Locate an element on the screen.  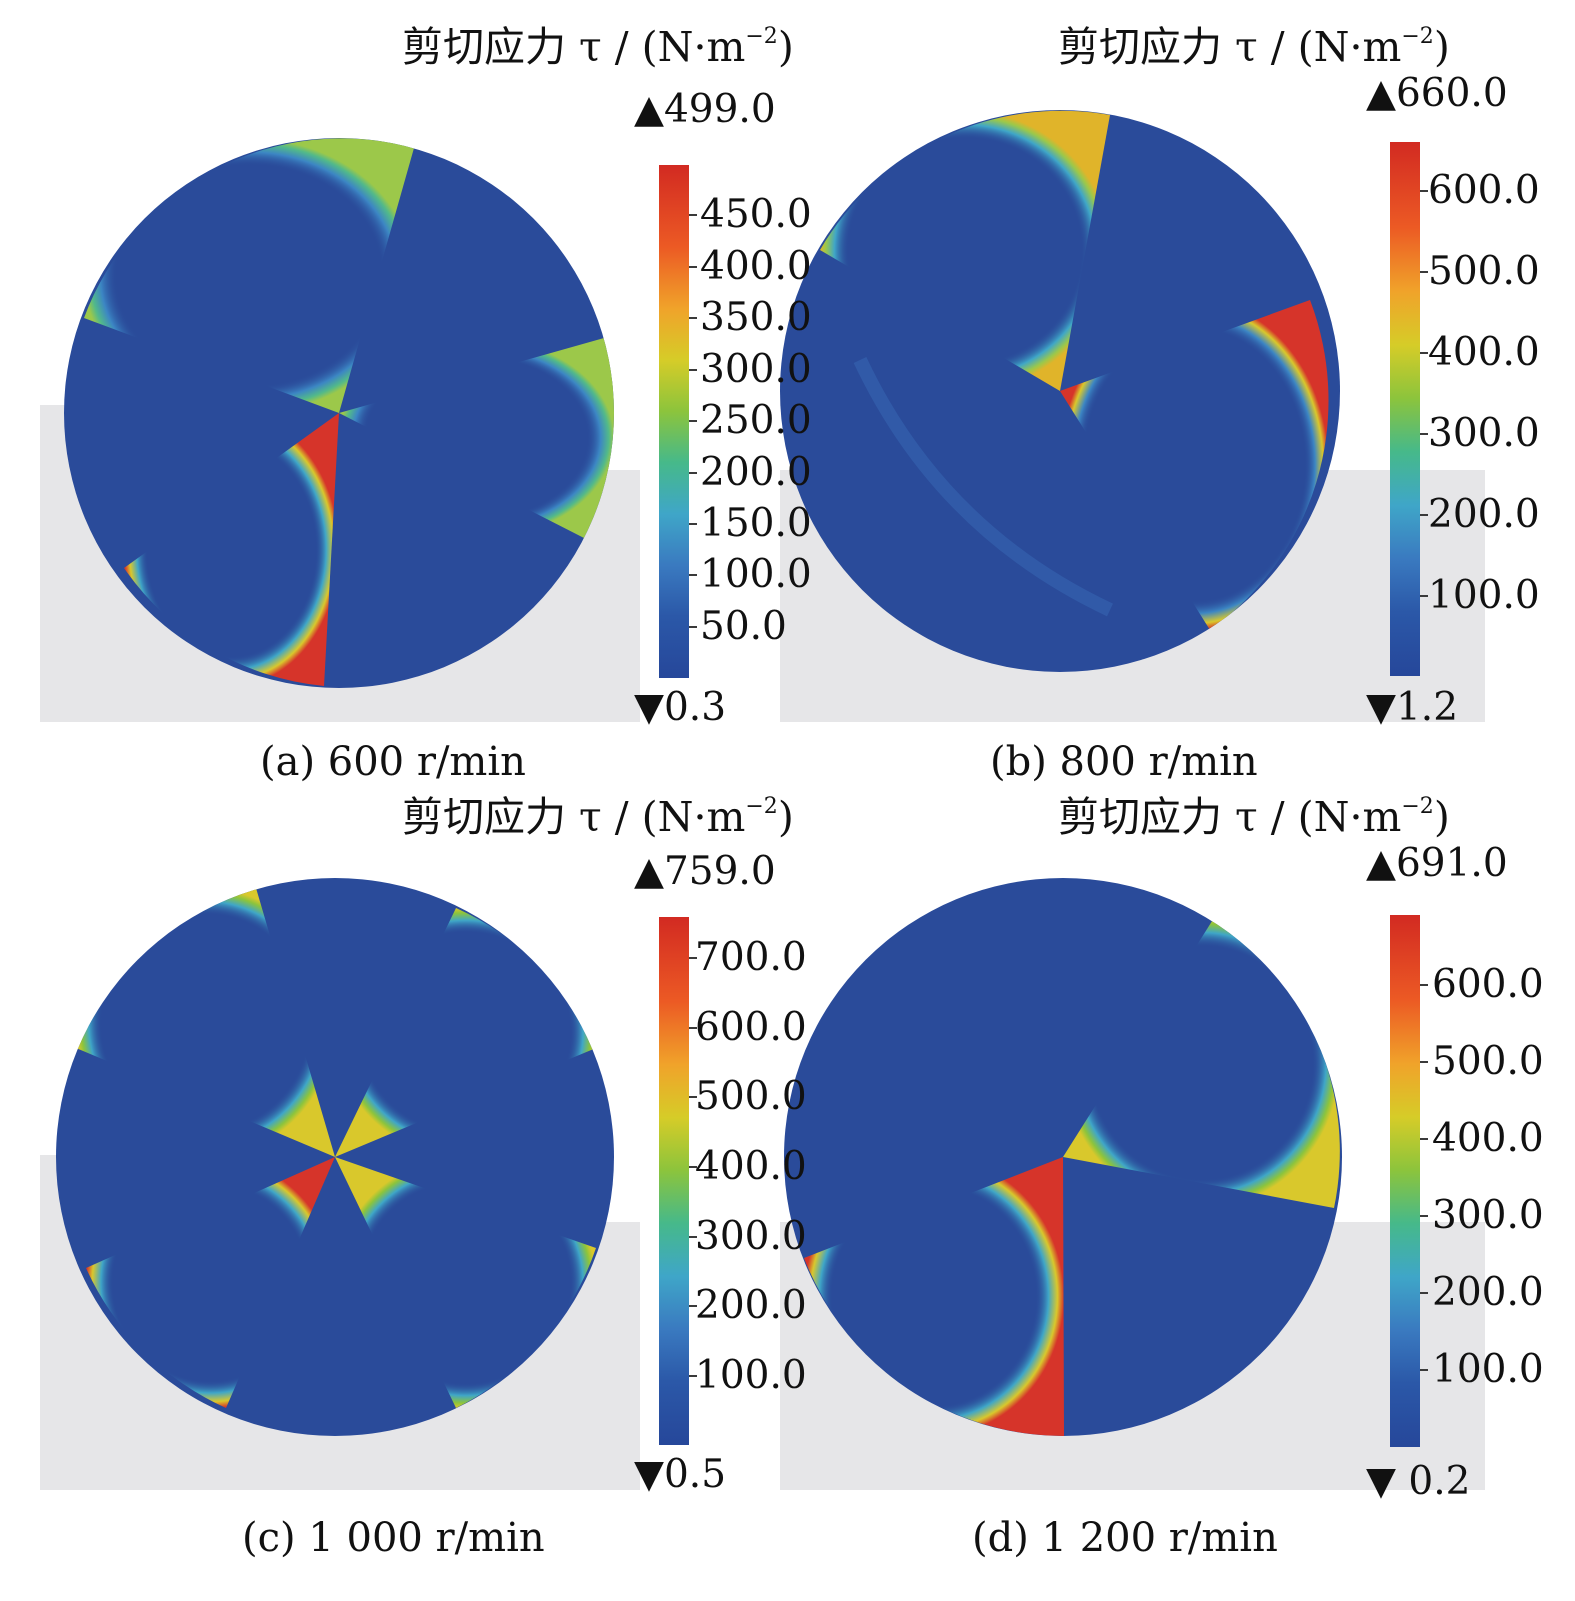
panel-a-tick-label: 150.0 is located at coordinates (756, 523).